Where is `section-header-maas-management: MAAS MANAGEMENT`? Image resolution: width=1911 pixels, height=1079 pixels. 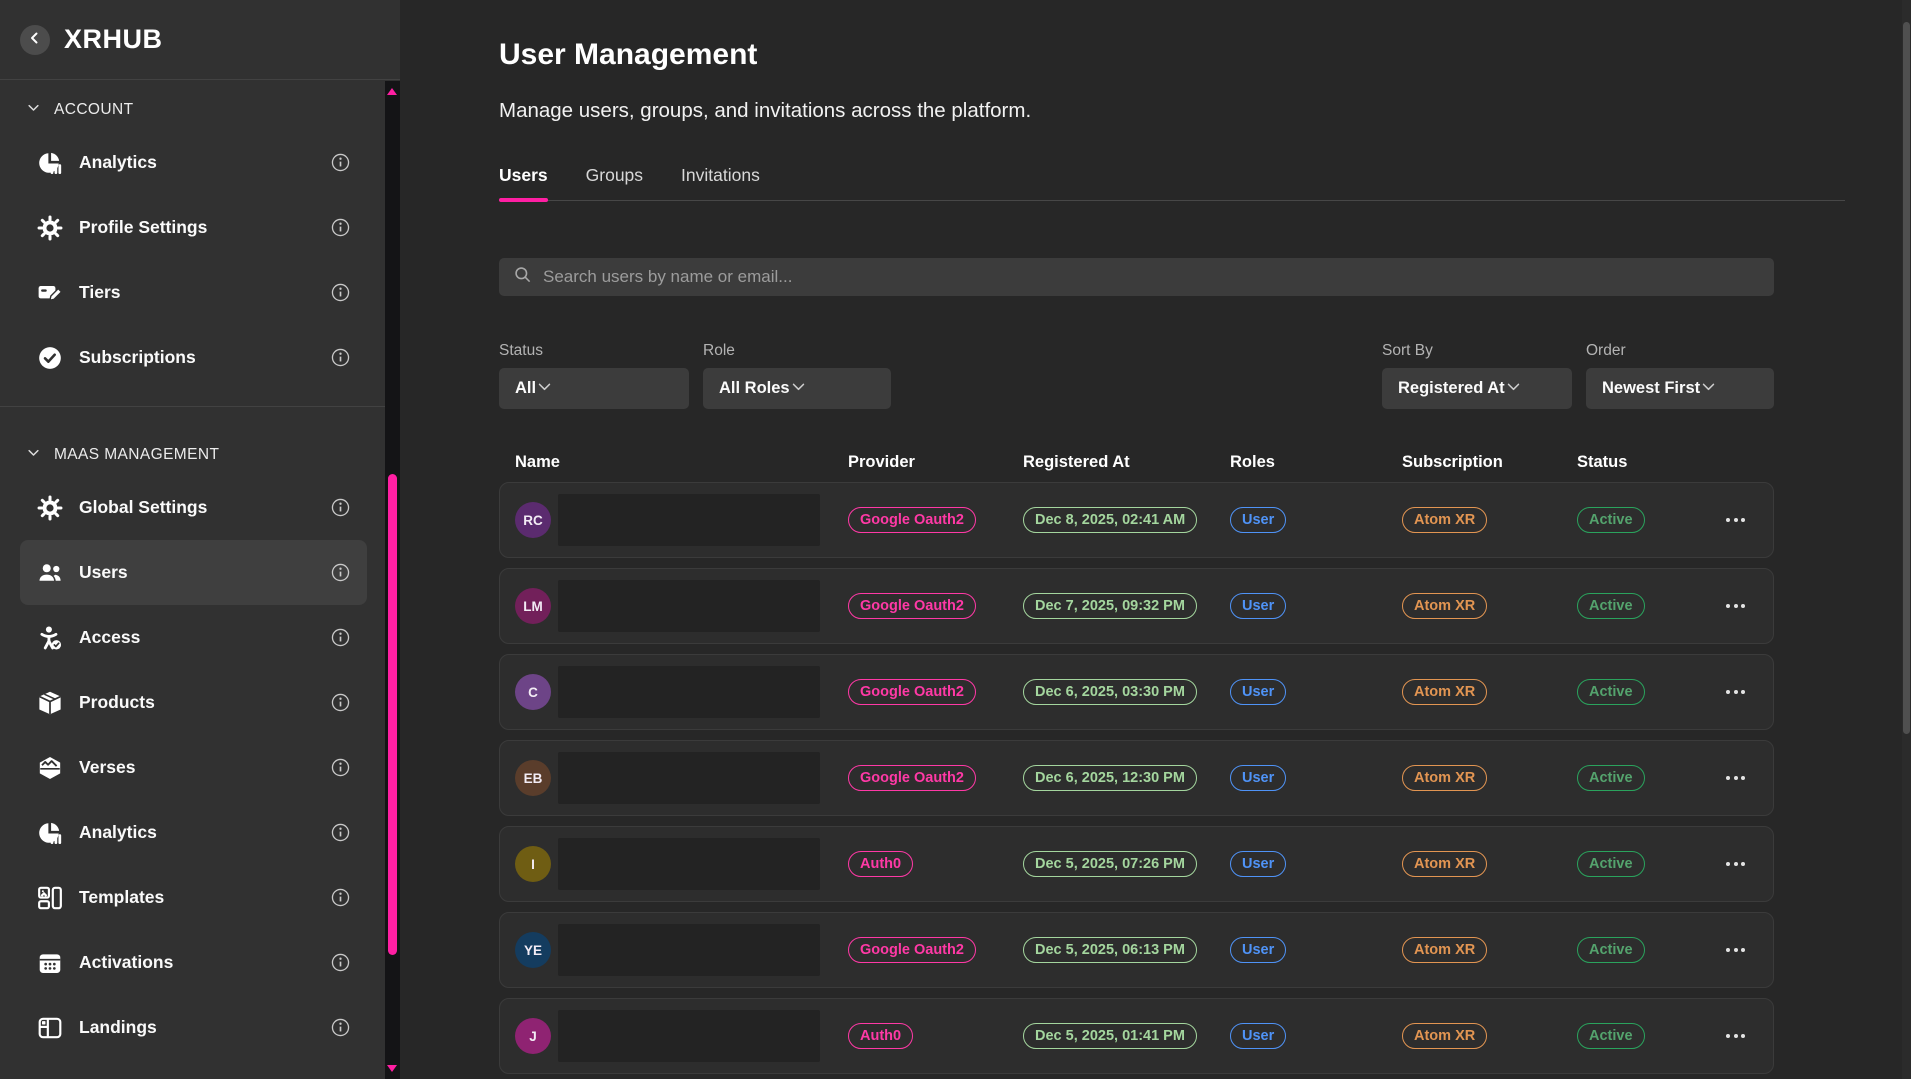 section-header-maas-management: MAAS MANAGEMENT is located at coordinates (192, 441).